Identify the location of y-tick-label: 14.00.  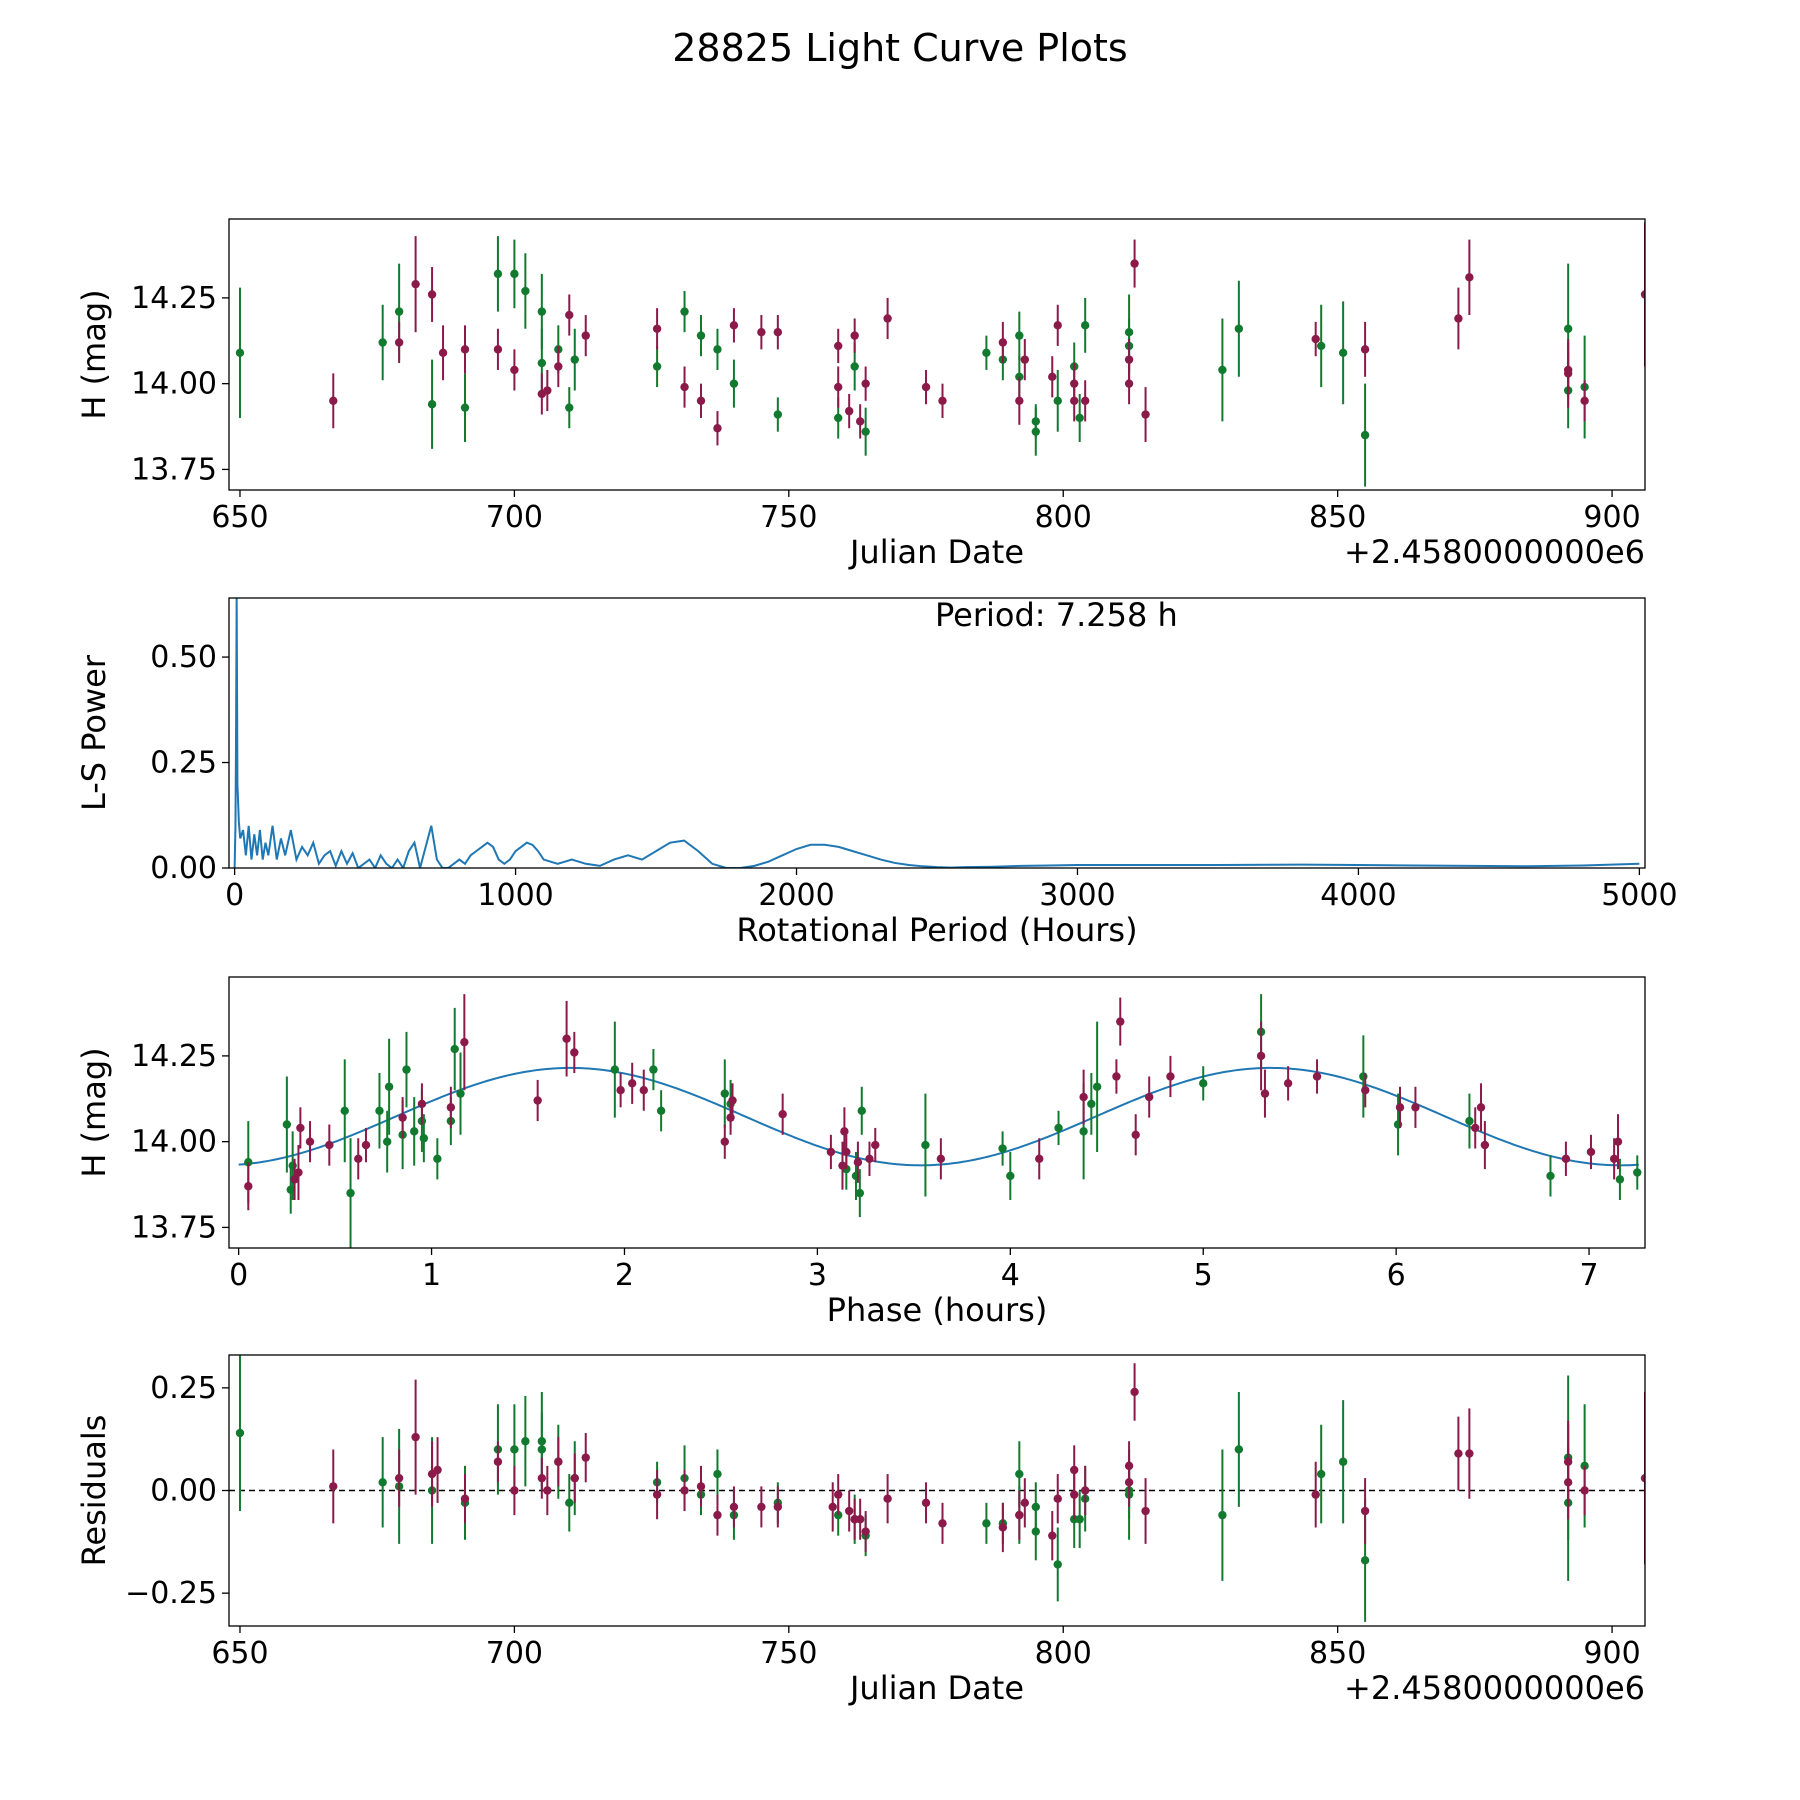
(174, 384).